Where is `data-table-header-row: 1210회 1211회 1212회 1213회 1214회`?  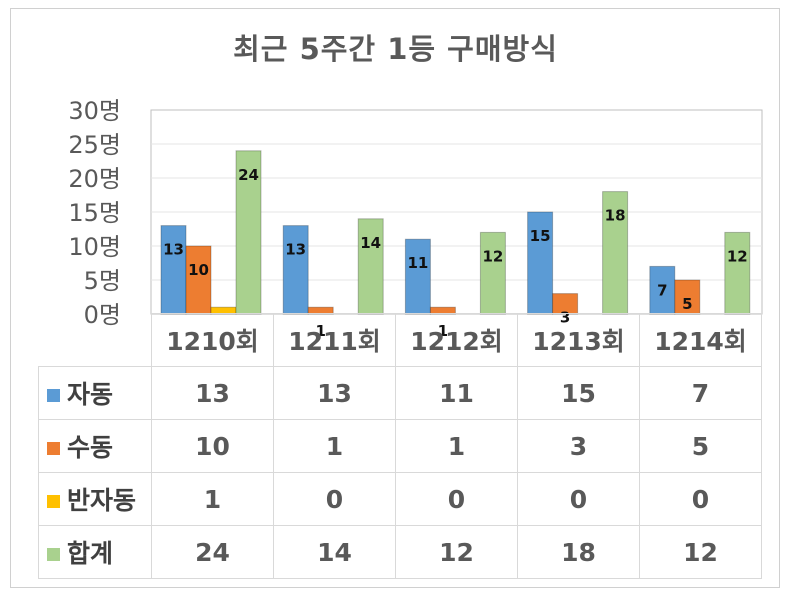
data-table-header-row: 1210회 1211회 1212회 1213회 1214회 is located at coordinates (400, 340).